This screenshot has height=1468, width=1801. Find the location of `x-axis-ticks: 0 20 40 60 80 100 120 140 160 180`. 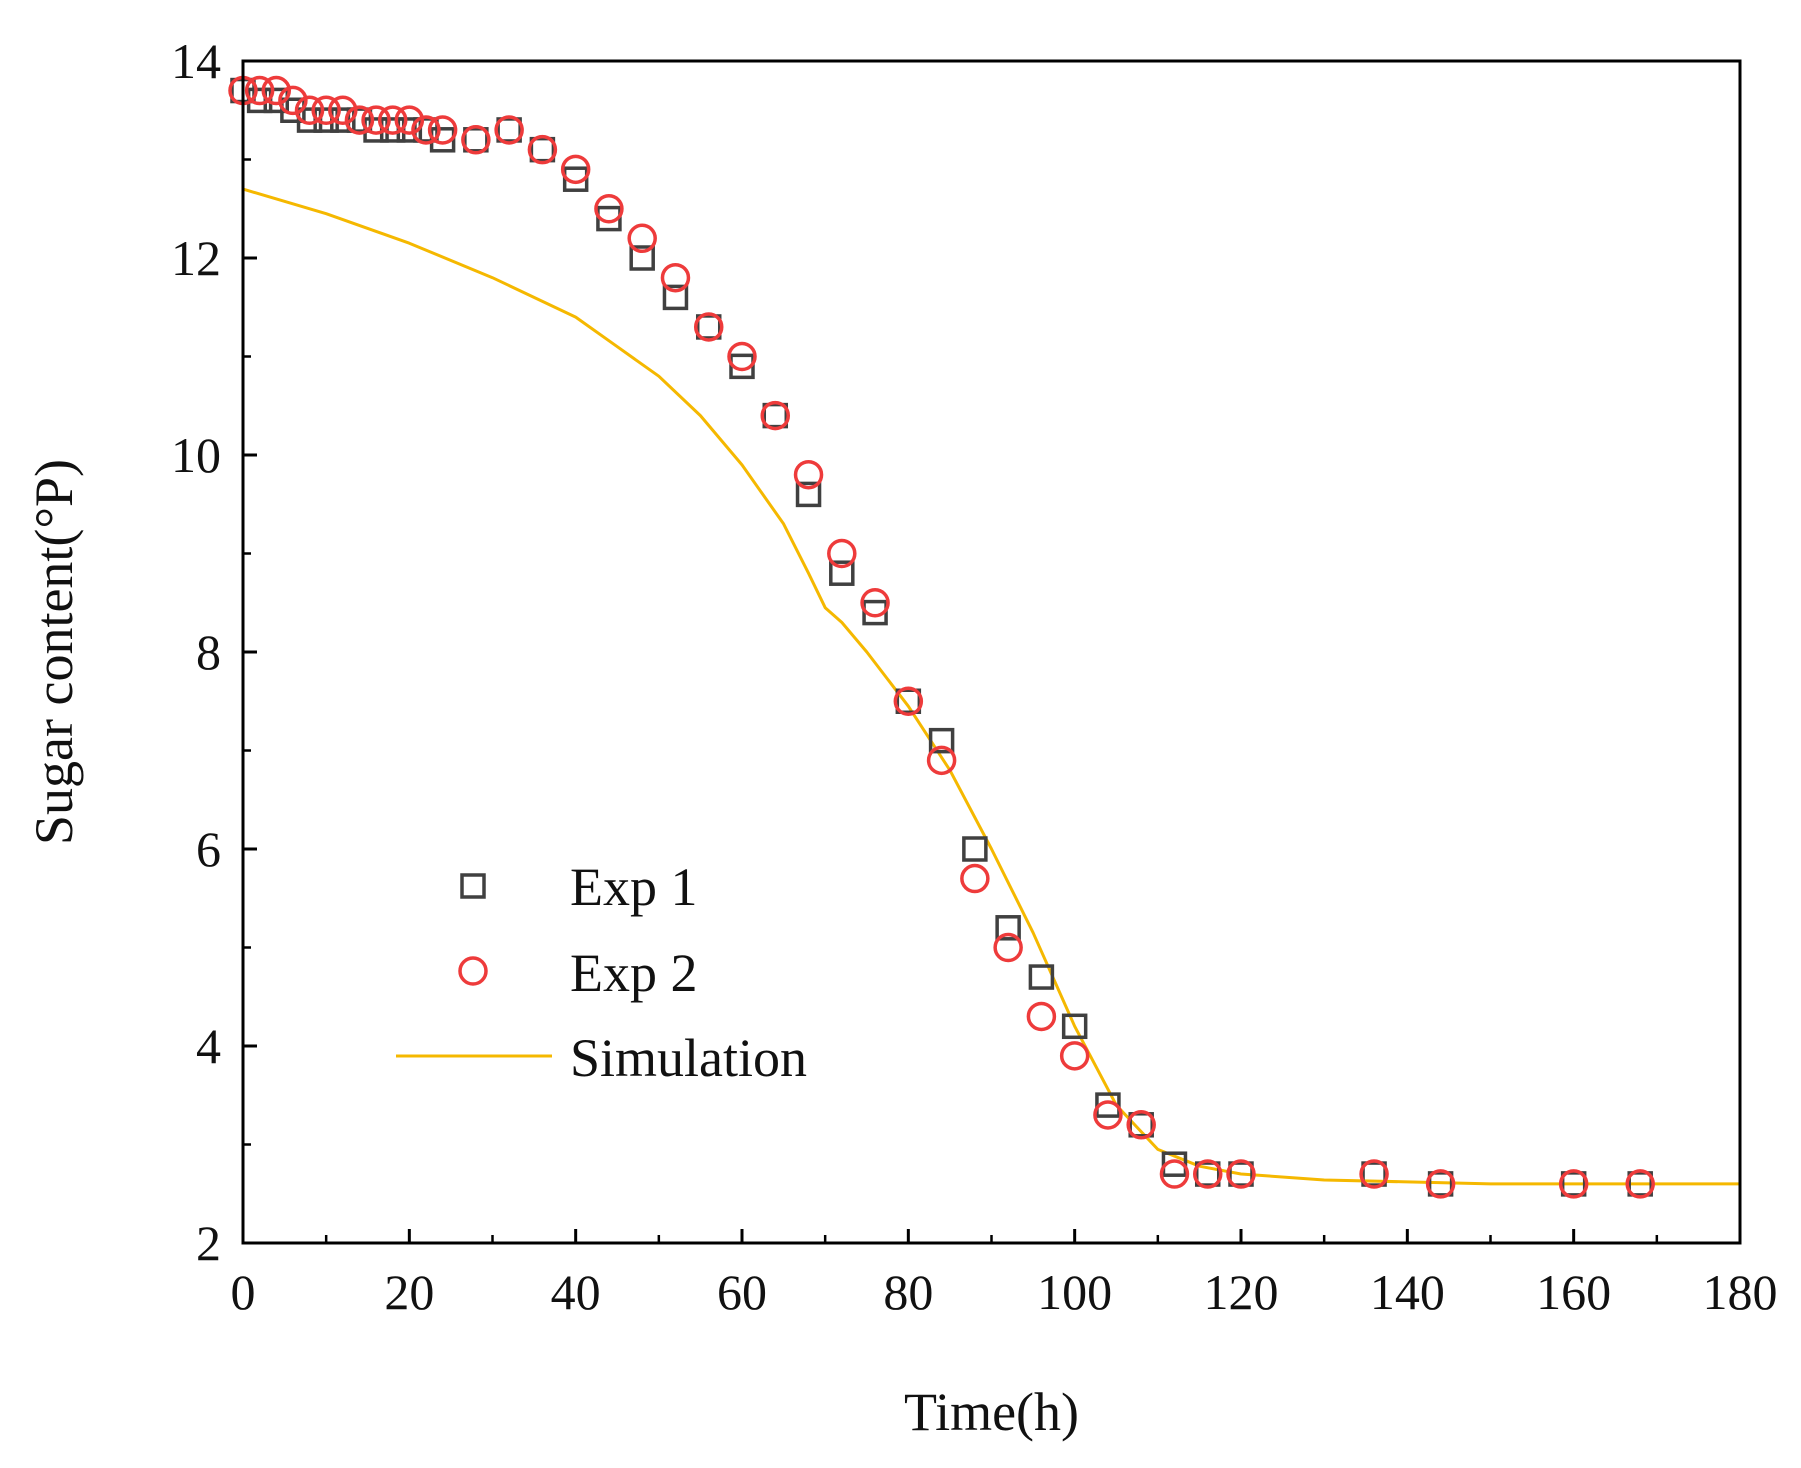

x-axis-ticks: 0 20 40 60 80 100 120 140 160 180 is located at coordinates (1004, 1274).